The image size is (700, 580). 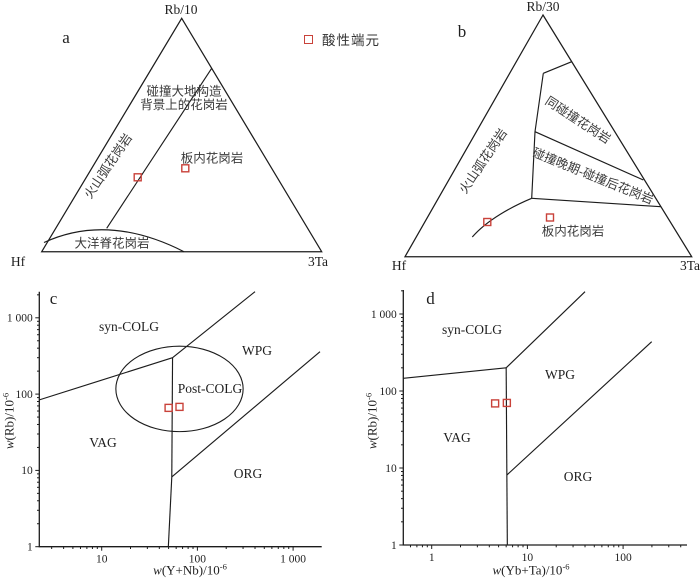 I want to click on post-colg-ellipse, so click(x=179, y=389).